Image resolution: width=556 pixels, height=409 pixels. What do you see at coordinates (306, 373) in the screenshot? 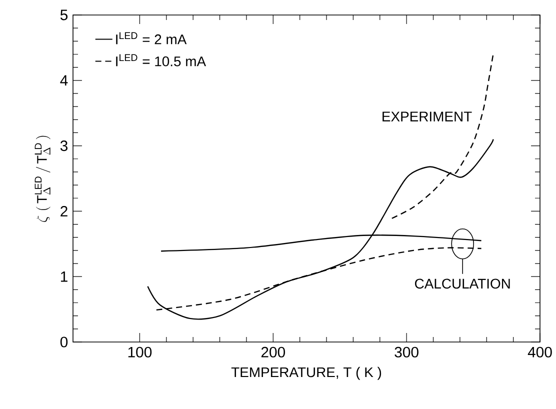
I see `x-axis-title: TEMPERATURE, T ( K )` at bounding box center [306, 373].